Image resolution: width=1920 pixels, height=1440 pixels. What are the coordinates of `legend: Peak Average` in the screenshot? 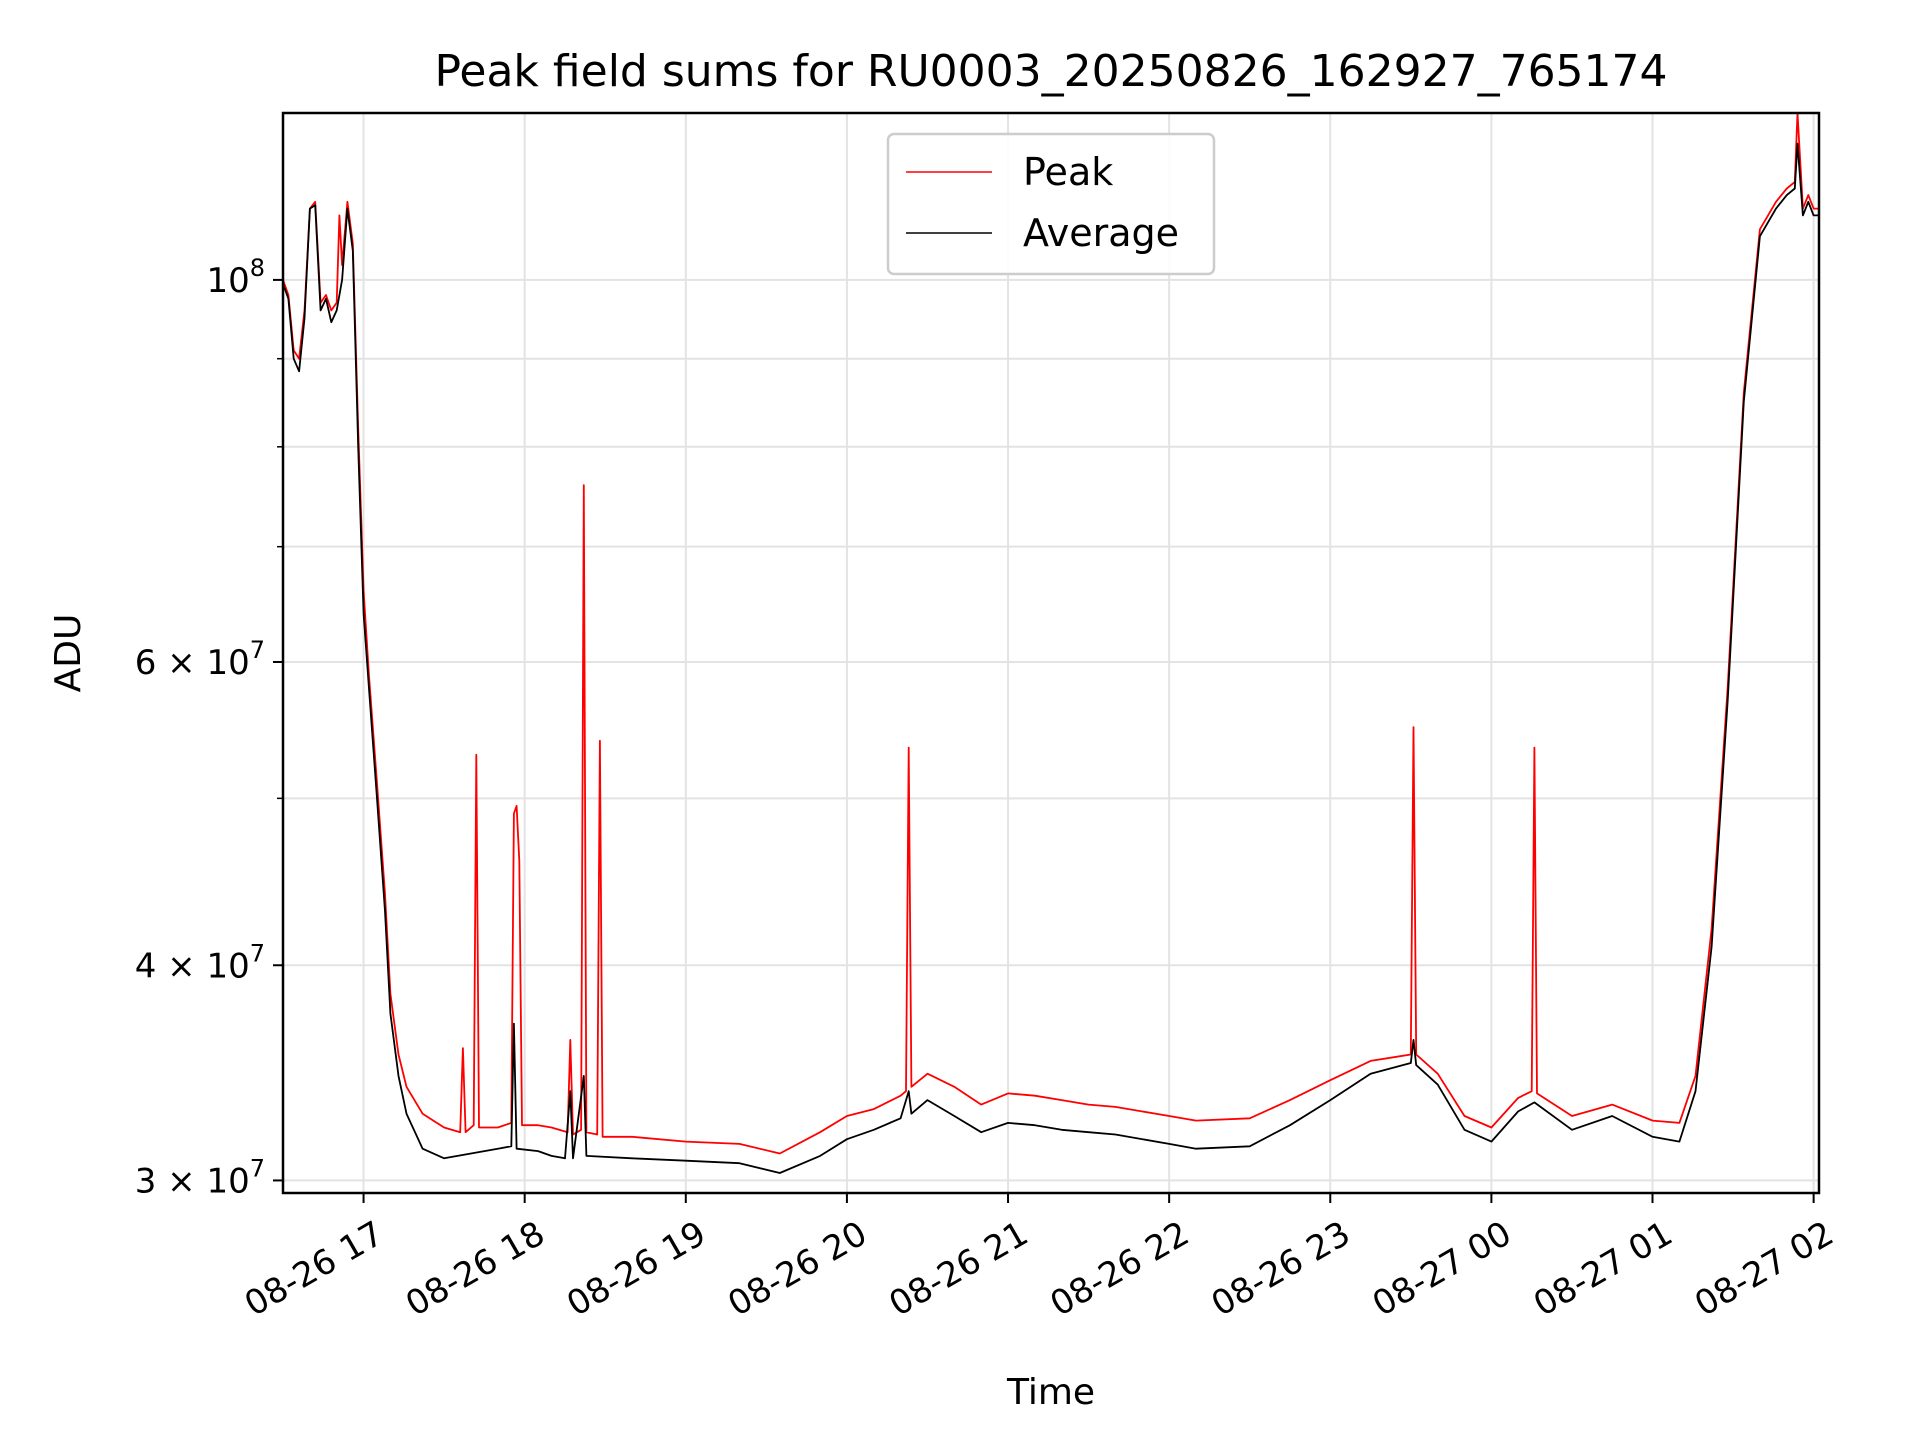 It's located at (1051, 204).